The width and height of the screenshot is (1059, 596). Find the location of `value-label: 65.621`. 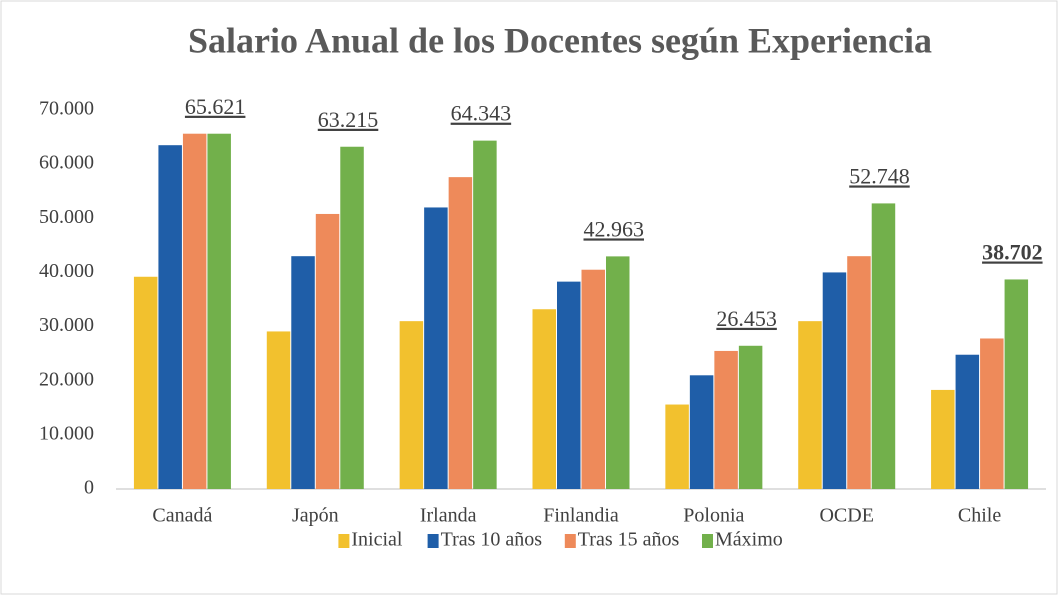

value-label: 65.621 is located at coordinates (215, 106).